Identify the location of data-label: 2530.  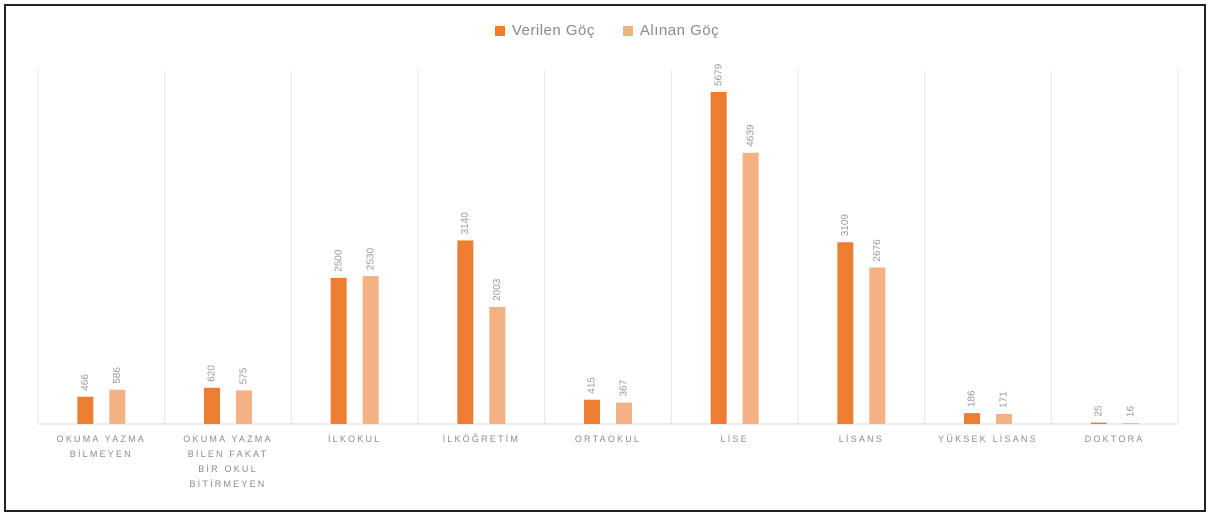
(370, 258).